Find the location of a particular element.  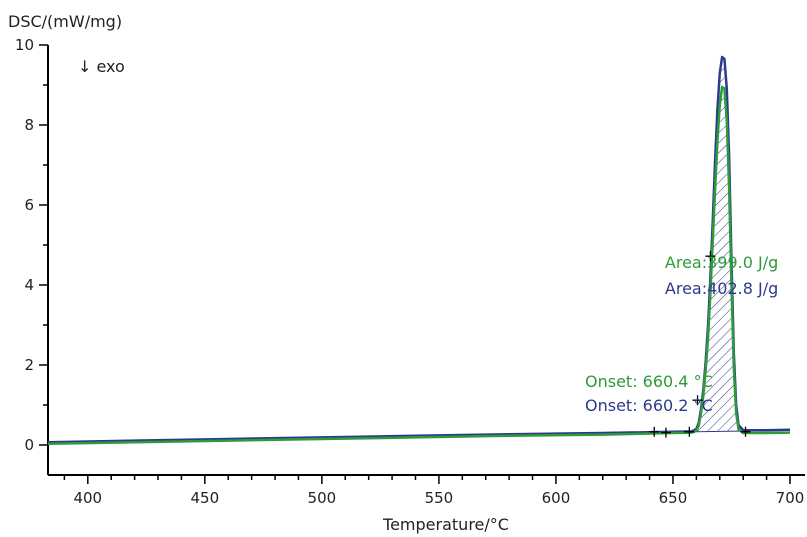

y-tick-label: 6 is located at coordinates (29, 205).